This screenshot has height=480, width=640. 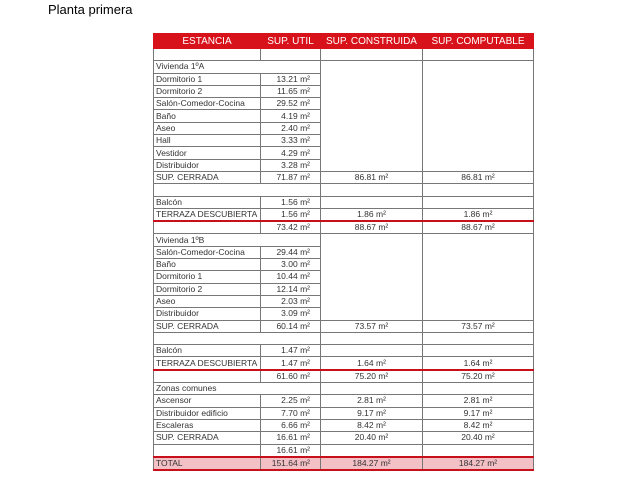 What do you see at coordinates (343, 116) in the screenshot?
I see `table-row: Baño 4.19 m²` at bounding box center [343, 116].